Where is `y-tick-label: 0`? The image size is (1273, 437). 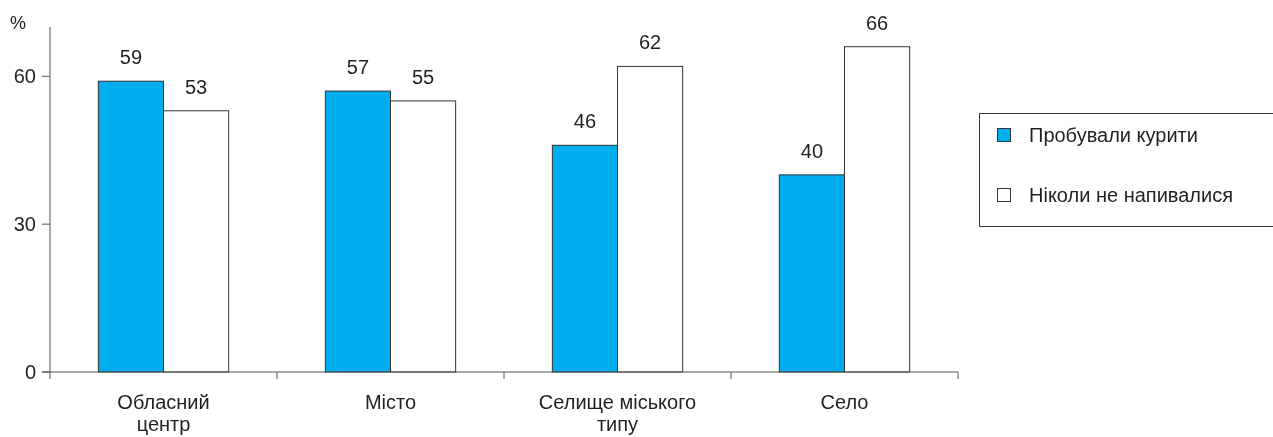 y-tick-label: 0 is located at coordinates (30, 372).